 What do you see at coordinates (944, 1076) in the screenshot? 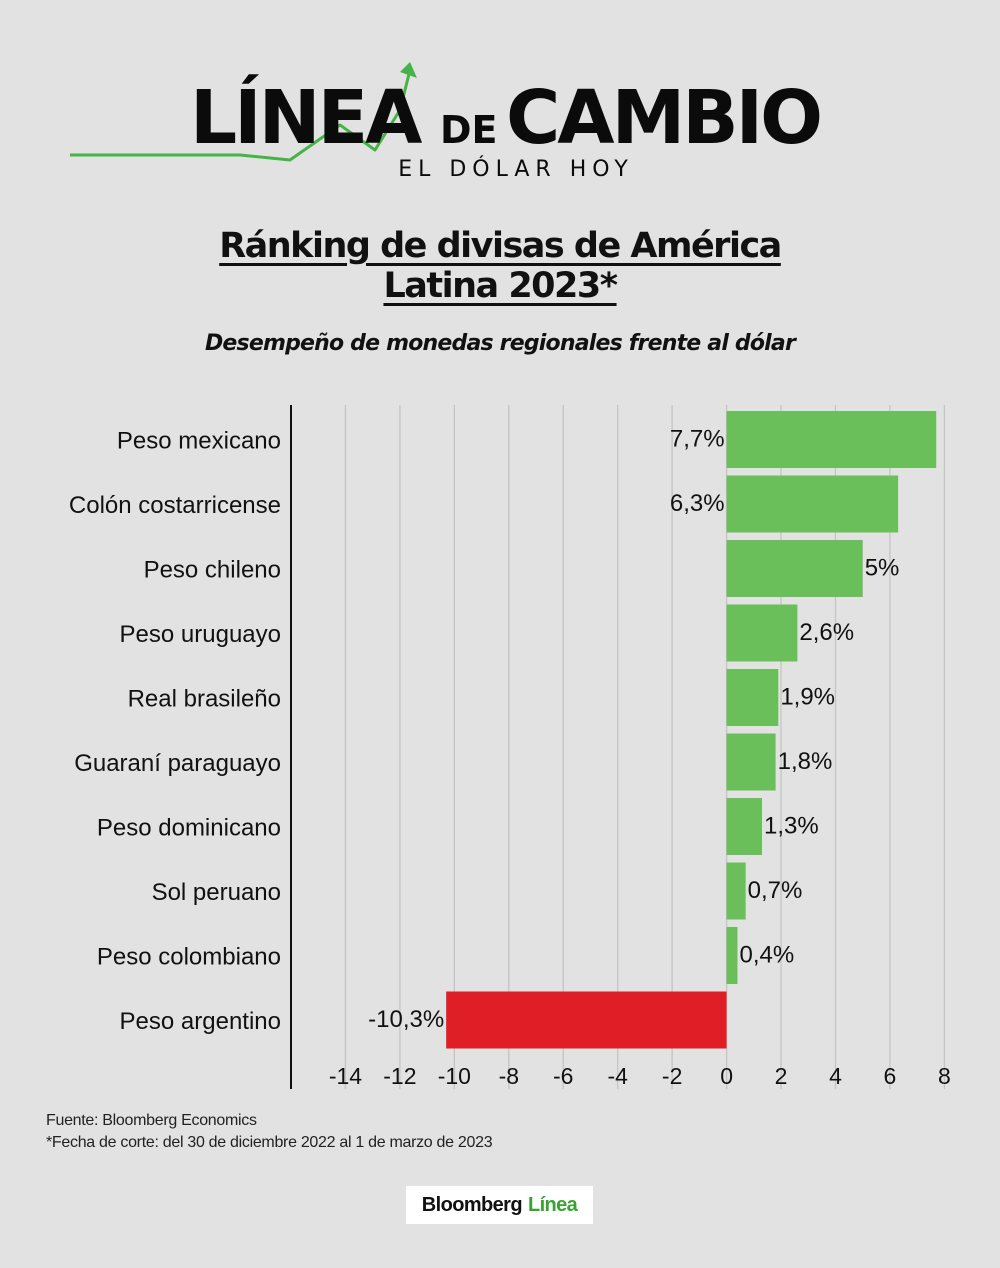
I see `x-tick-label: 8` at bounding box center [944, 1076].